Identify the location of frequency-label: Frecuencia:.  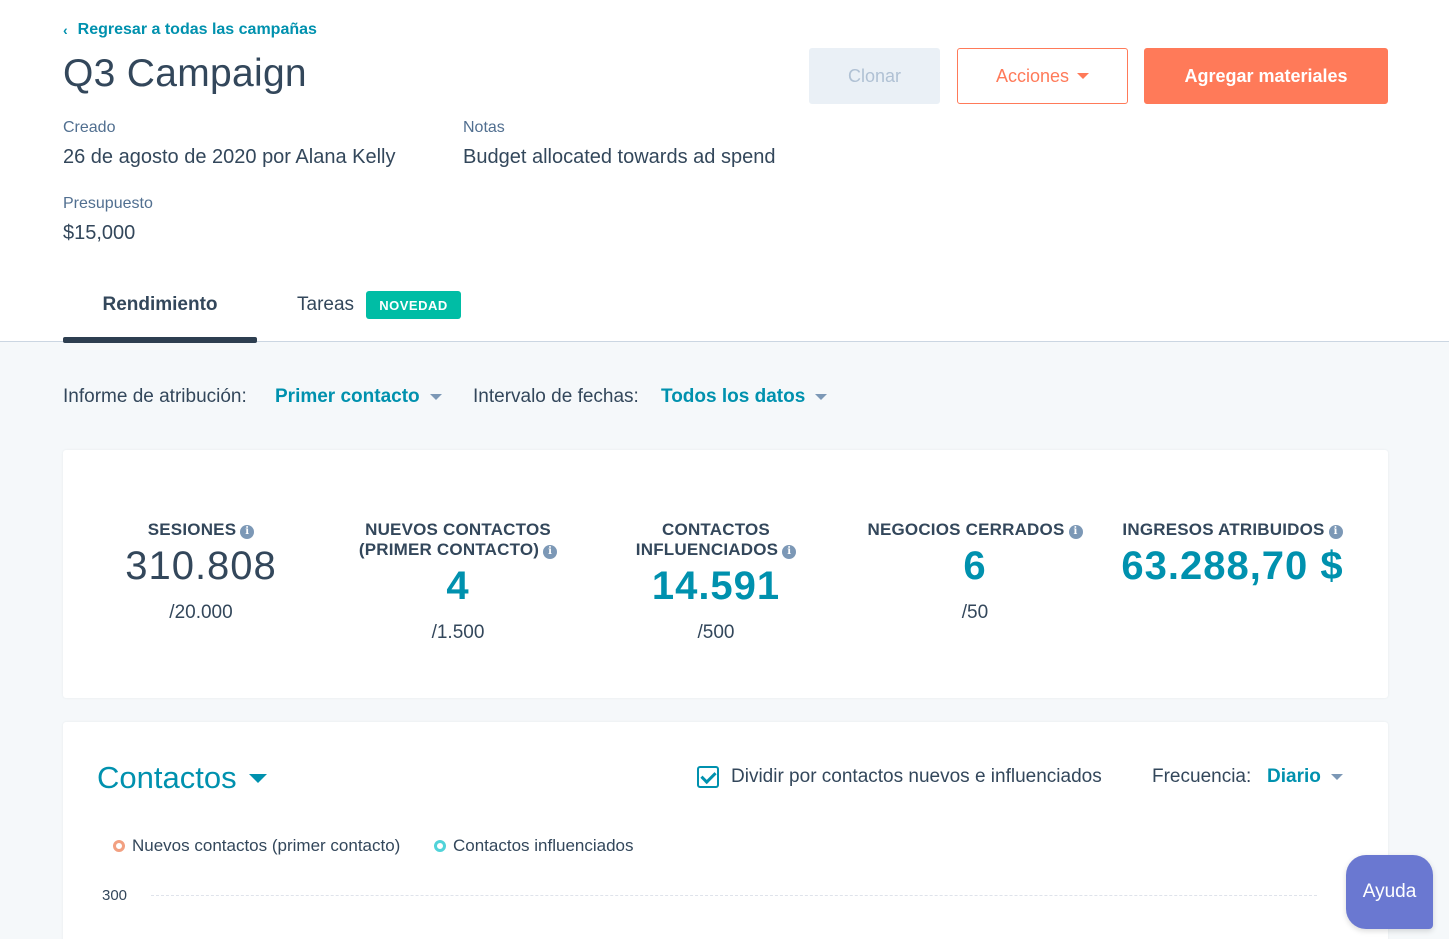
(1202, 776).